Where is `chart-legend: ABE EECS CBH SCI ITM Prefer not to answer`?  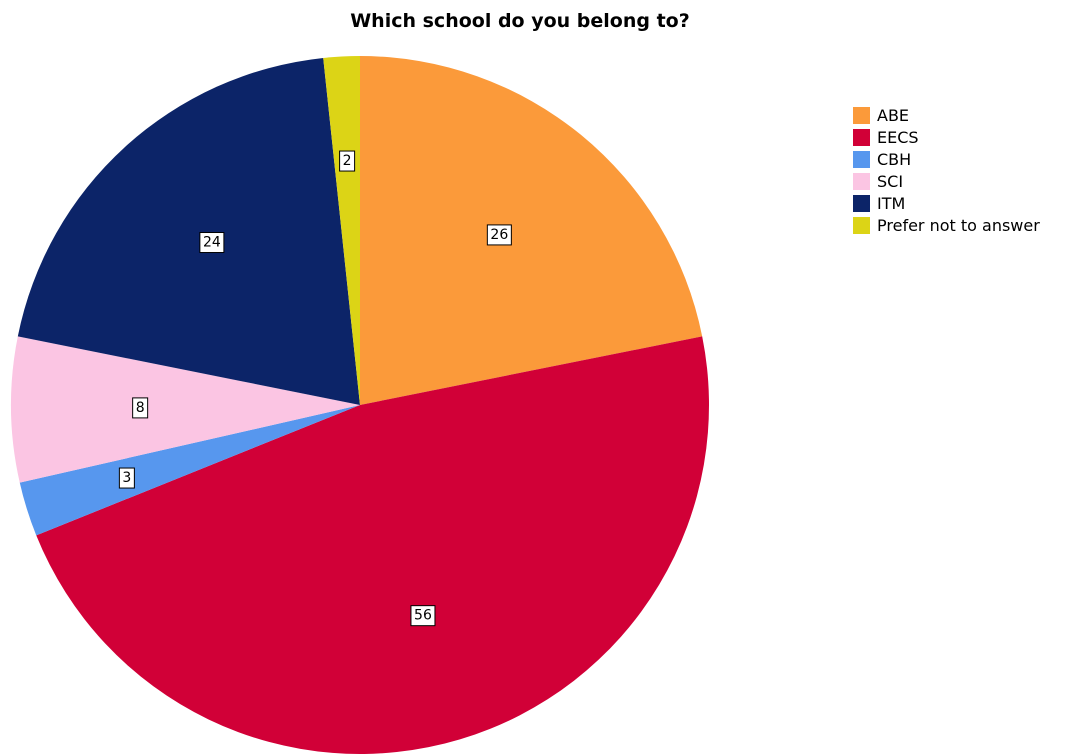
chart-legend: ABE EECS CBH SCI ITM Prefer not to answer is located at coordinates (946, 170).